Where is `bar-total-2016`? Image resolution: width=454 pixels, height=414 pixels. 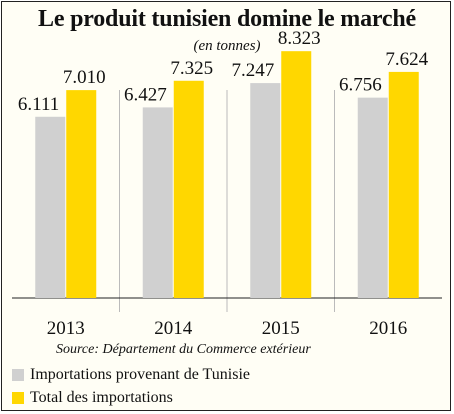 bar-total-2016 is located at coordinates (403, 184).